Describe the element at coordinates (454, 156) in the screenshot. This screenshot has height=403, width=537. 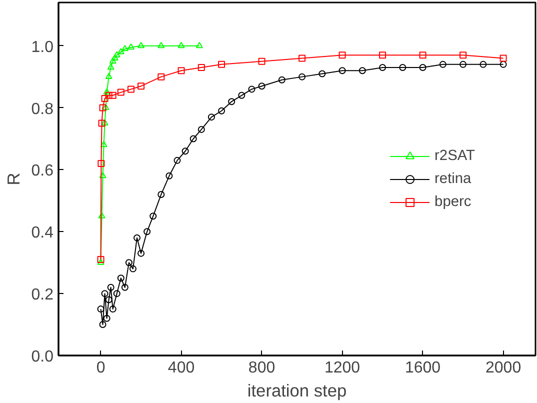
I see `legend-label: r2SAT` at that location.